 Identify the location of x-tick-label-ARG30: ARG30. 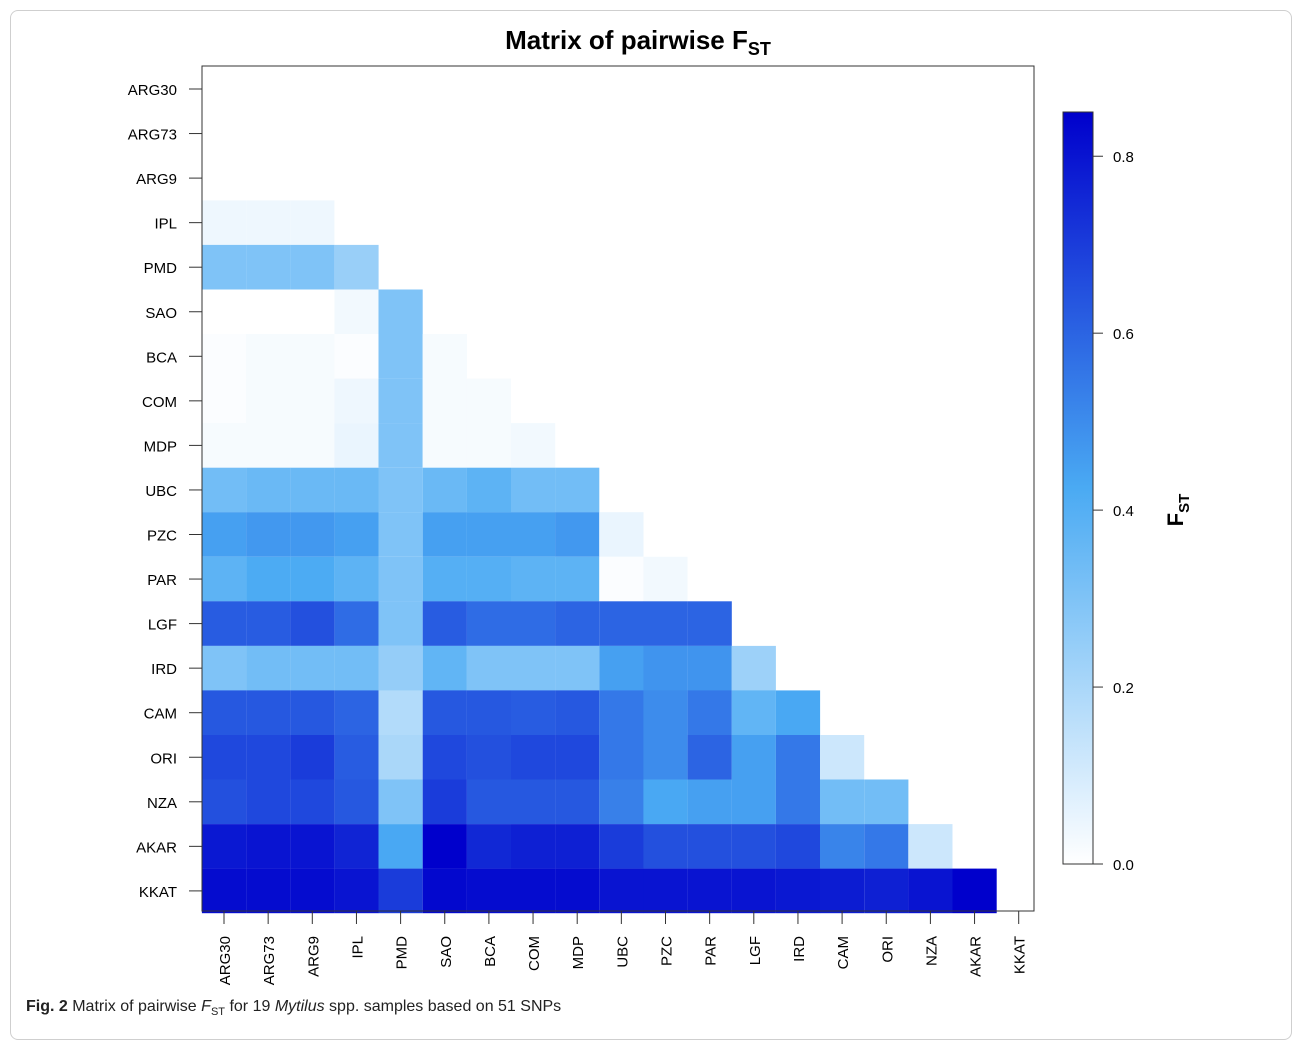
(225, 960).